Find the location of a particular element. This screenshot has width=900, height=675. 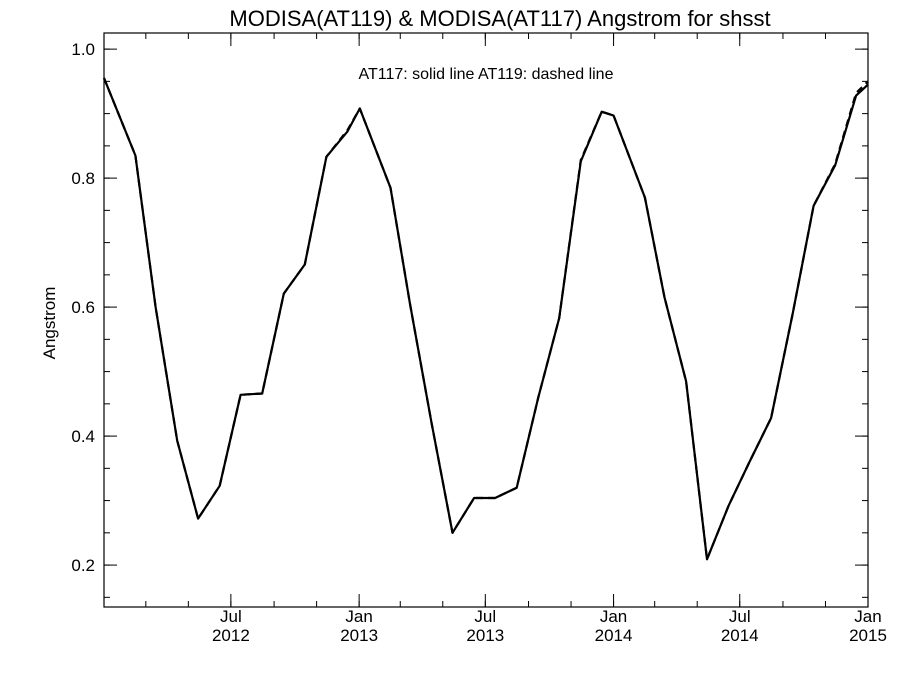

y-tick-label: 1.0 is located at coordinates (83, 49).